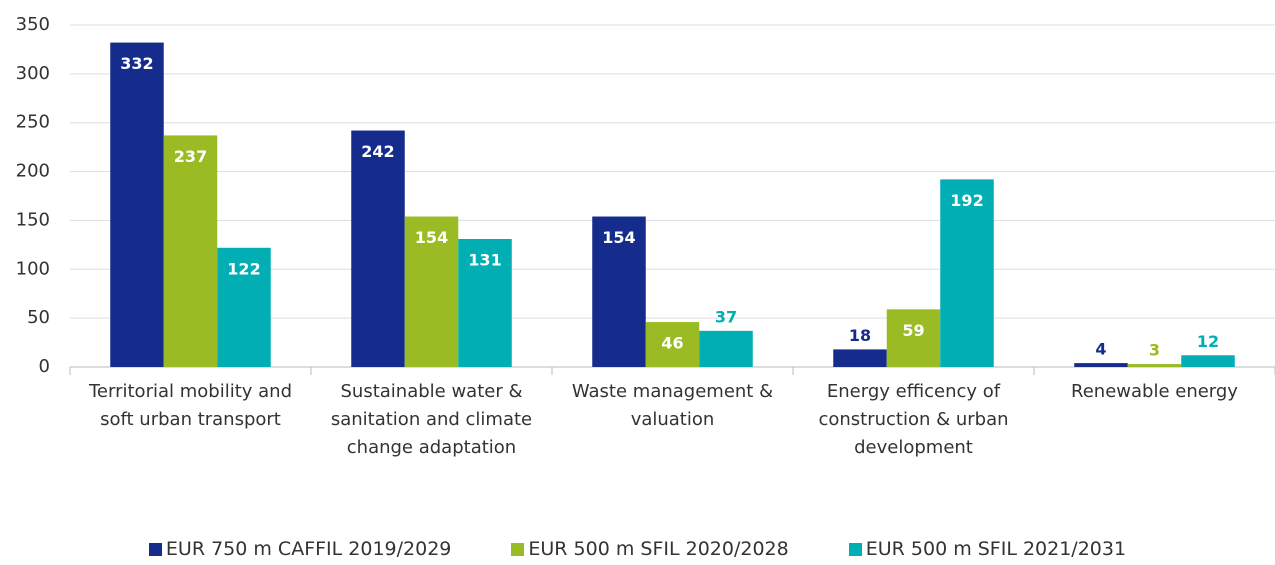 The width and height of the screenshot is (1275, 565). Describe the element at coordinates (33, 73) in the screenshot. I see `y-tick-label: 300` at that location.